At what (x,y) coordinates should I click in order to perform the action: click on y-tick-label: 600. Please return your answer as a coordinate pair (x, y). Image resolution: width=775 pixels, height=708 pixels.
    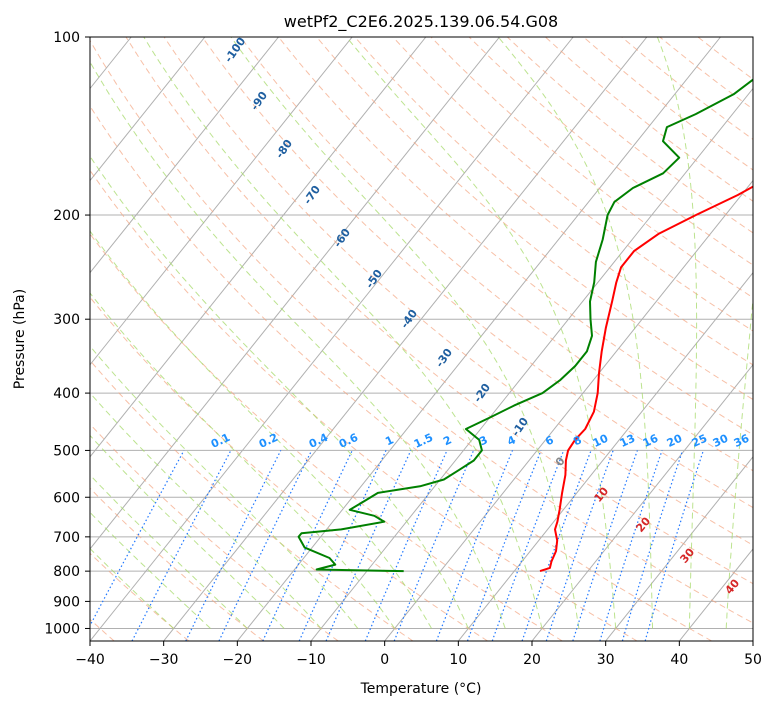
    Looking at the image, I should click on (66, 498).